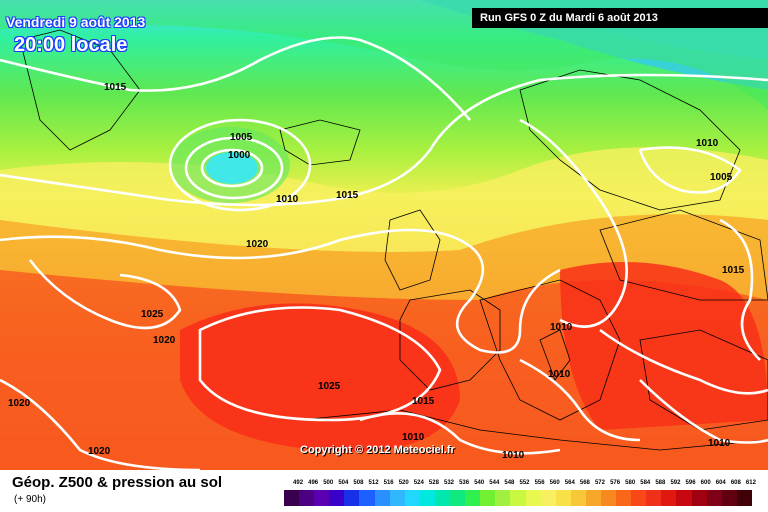 This screenshot has height=512, width=768. Describe the element at coordinates (539, 483) in the screenshot. I see `legend-tick-label: 556` at that location.